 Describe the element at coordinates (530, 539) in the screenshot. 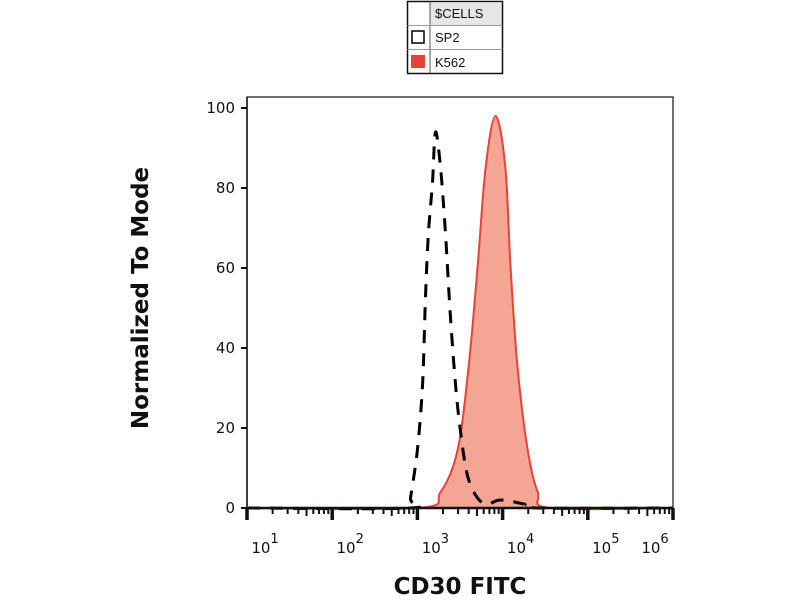

I see `x-tick-label-exponent: 4` at that location.